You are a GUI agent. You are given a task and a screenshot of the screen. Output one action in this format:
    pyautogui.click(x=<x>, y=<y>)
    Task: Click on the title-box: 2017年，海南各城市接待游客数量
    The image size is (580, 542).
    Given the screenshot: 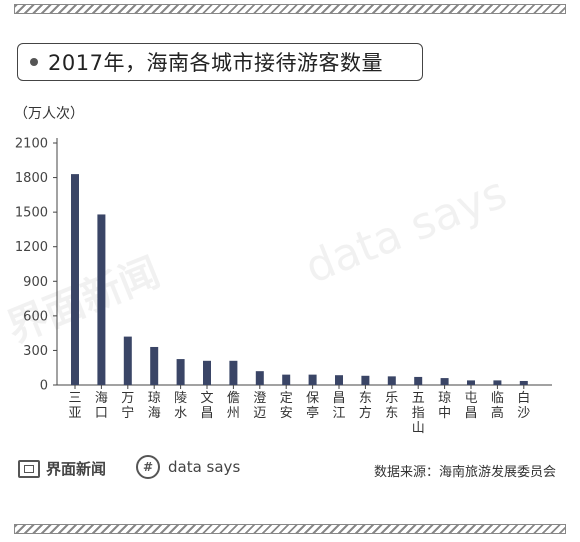 What is the action you would take?
    pyautogui.click(x=220, y=62)
    